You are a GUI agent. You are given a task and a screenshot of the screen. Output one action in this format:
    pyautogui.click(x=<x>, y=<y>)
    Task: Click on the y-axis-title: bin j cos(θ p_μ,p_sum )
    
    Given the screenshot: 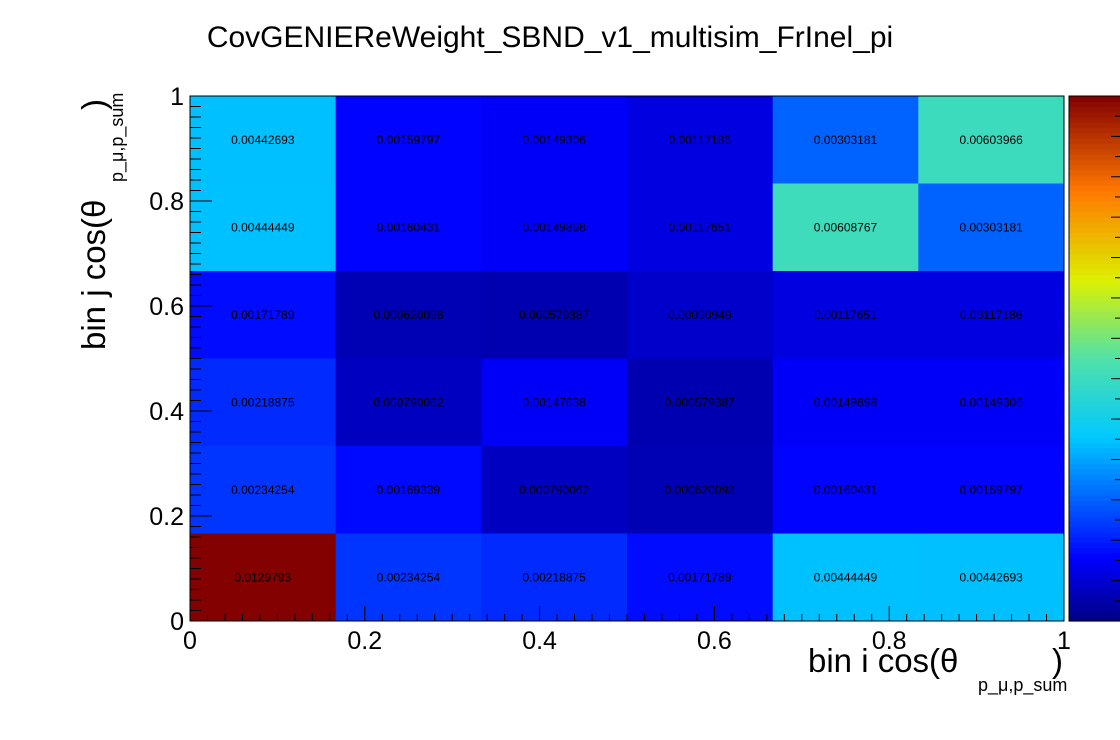 What is the action you would take?
    pyautogui.click(x=101, y=221)
    